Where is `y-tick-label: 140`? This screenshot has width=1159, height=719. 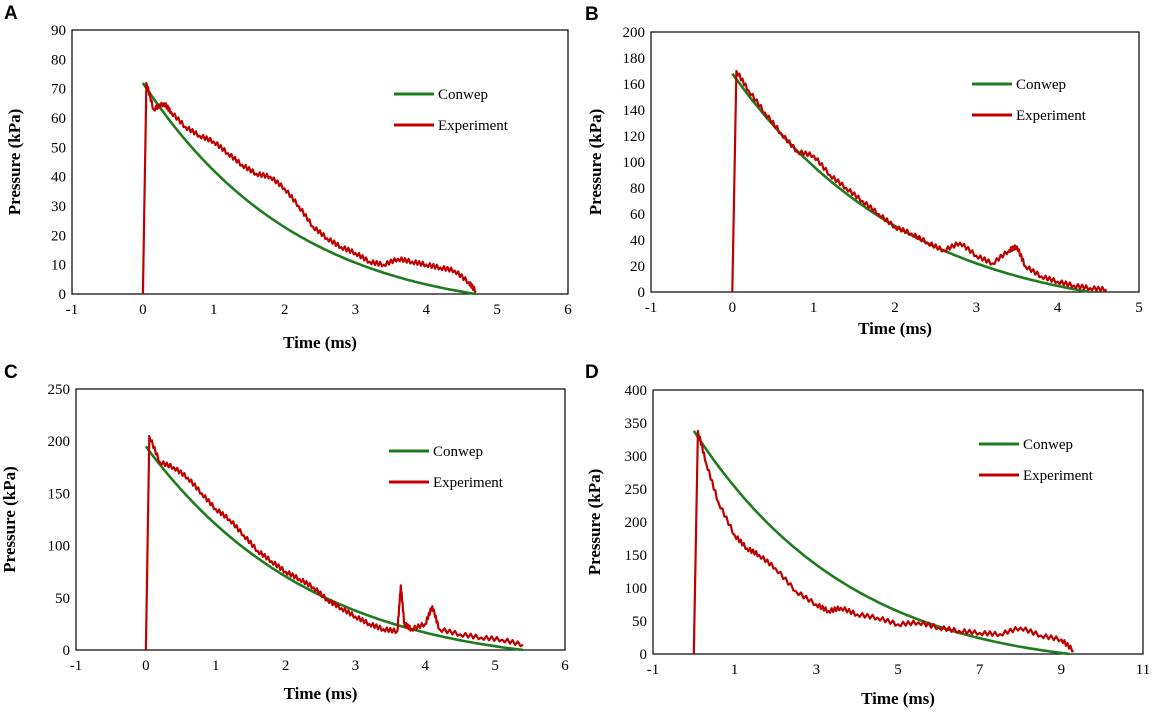
y-tick-label: 140 is located at coordinates (634, 111).